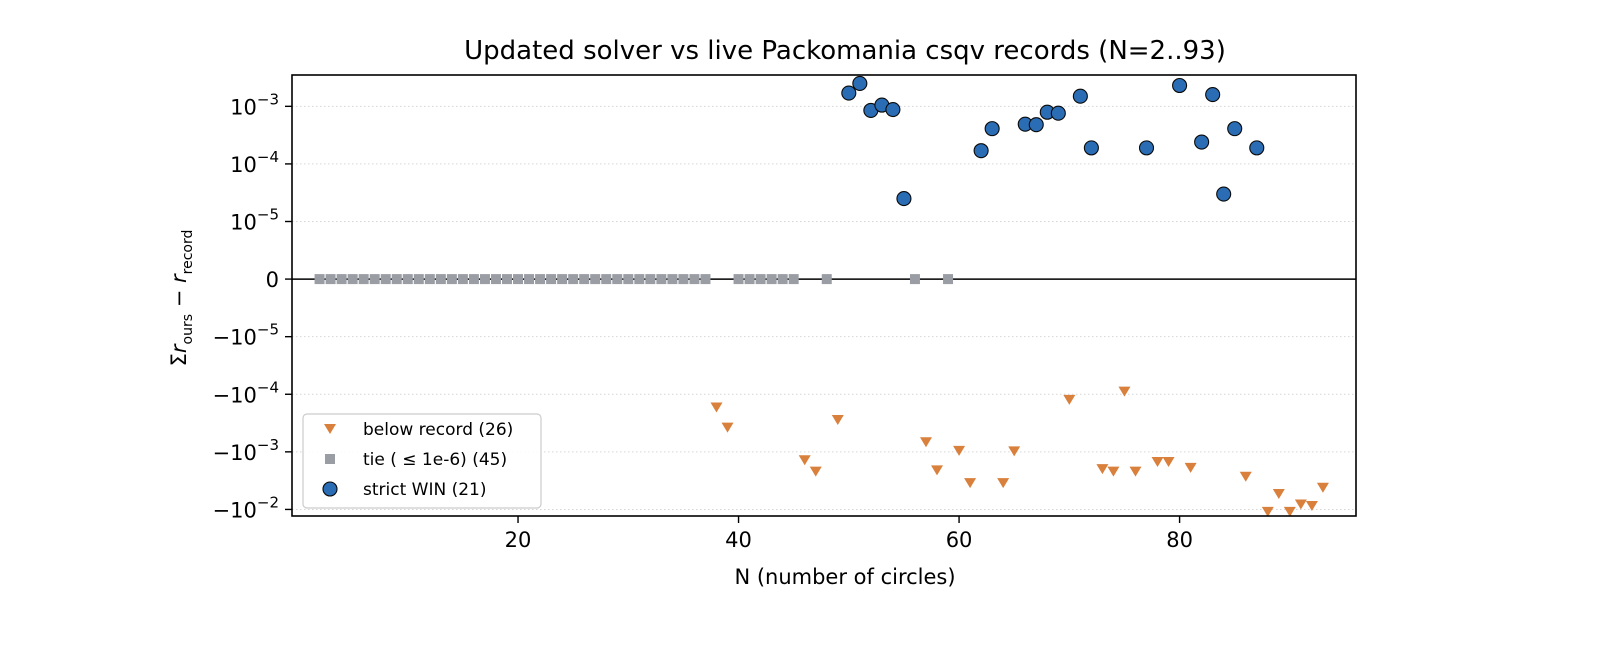 Image resolution: width=1600 pixels, height=645 pixels. Describe the element at coordinates (252, 306) in the screenshot. I see `y-axis-ticks: 10⁻³ 10⁻⁴ 10⁻⁵ 0 −10−5 −10−4 −10−3 −10−2` at that location.